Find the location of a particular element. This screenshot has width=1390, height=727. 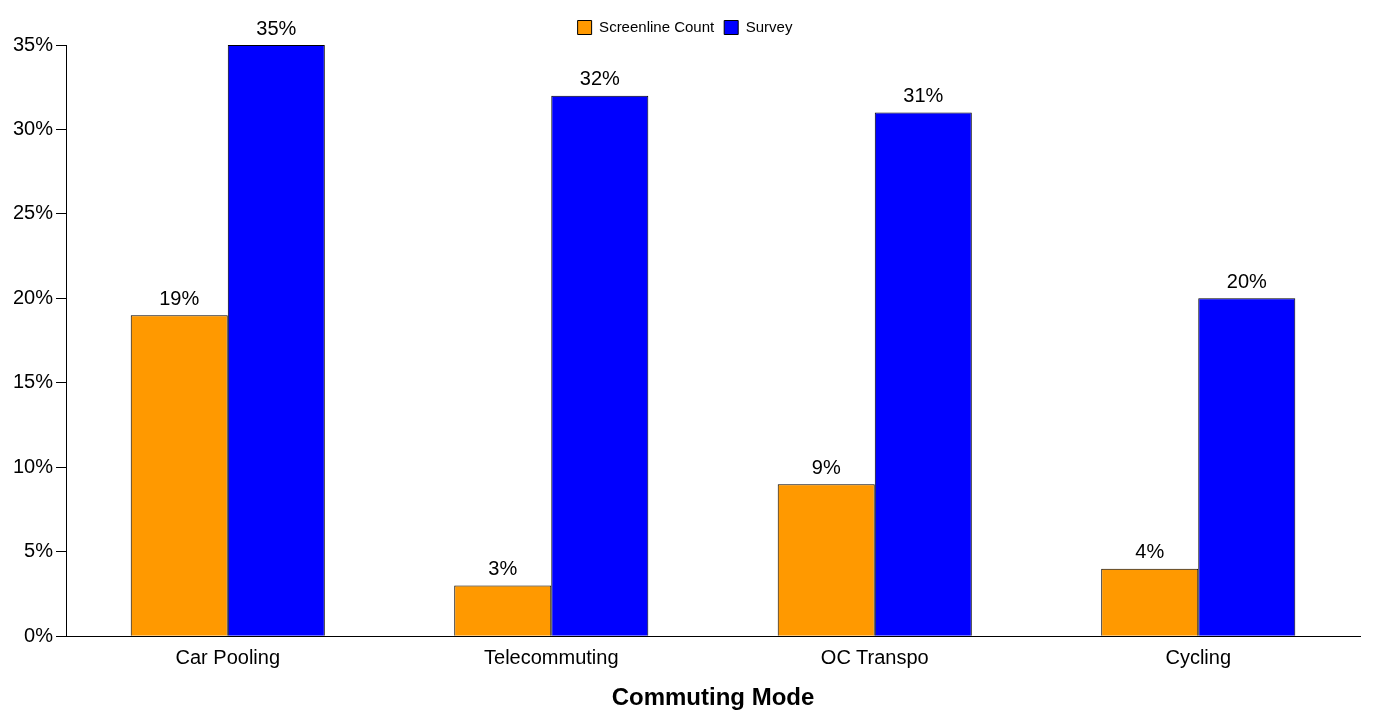

y-tick-label: 5% is located at coordinates (39, 550).